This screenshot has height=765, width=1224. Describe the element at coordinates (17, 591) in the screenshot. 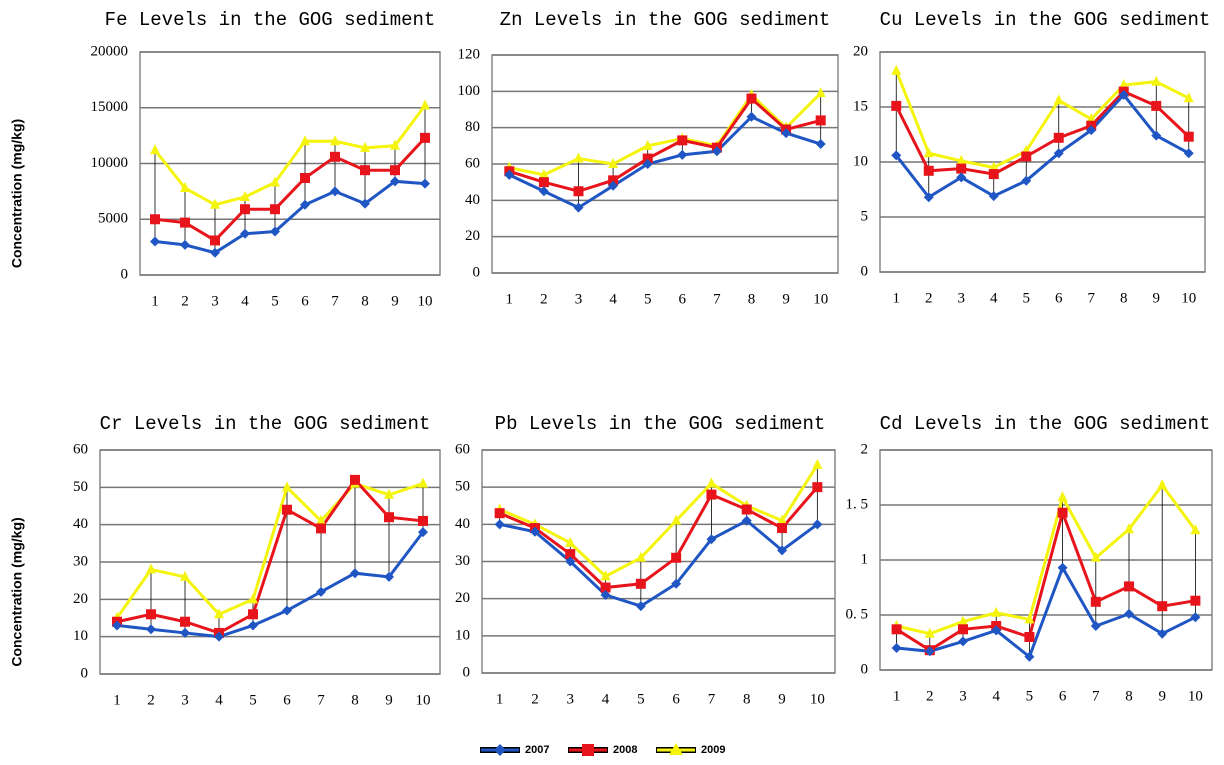

I see `y-axis-label: Concentration (mg/kg)` at that location.